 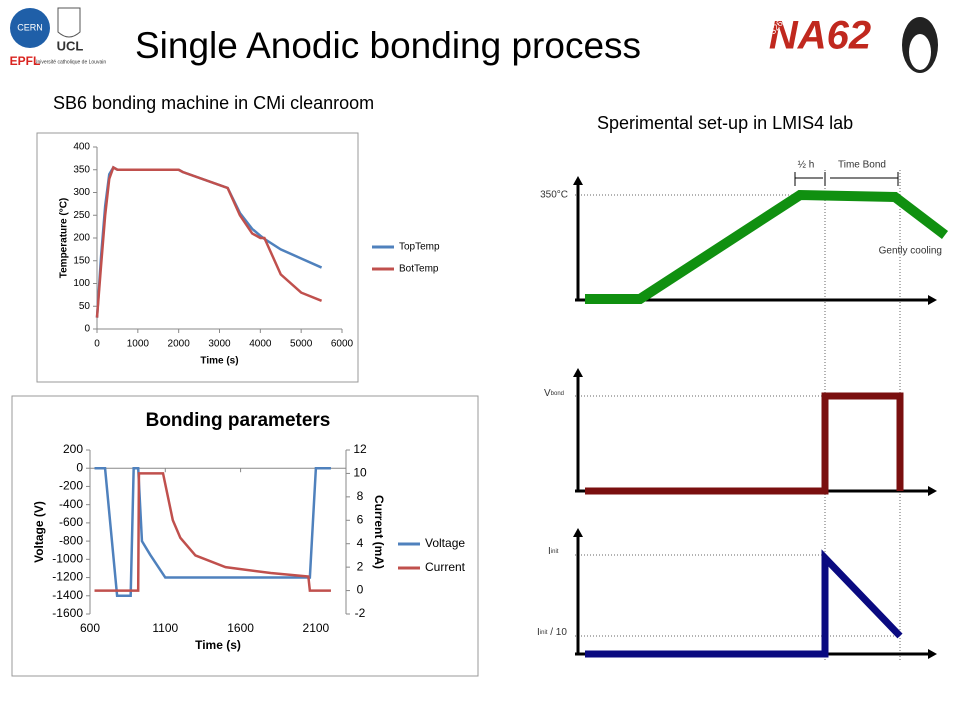 I want to click on y-tick-label: 300, so click(x=81, y=192).